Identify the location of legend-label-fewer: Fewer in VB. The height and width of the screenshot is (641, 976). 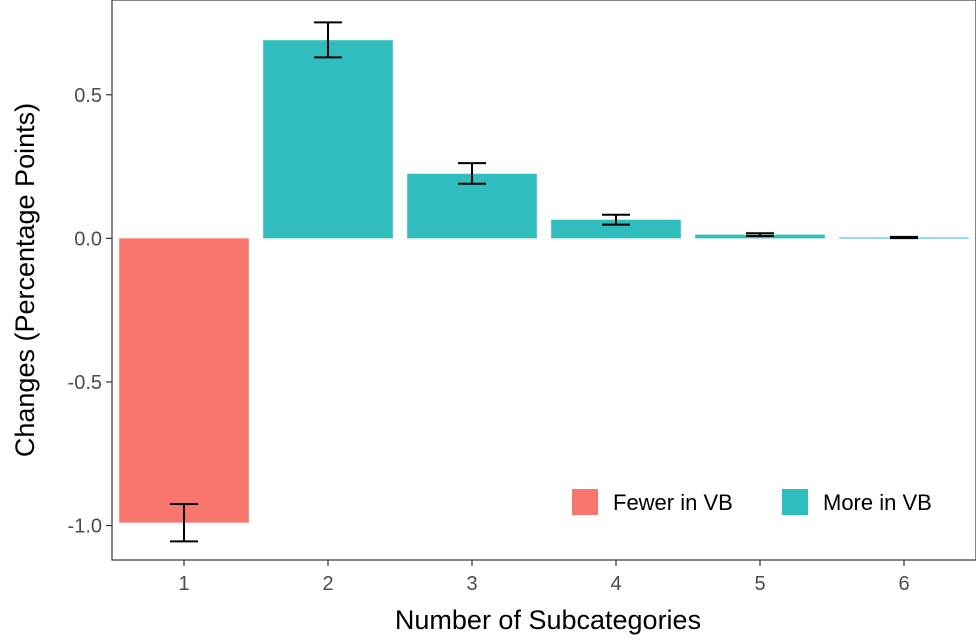
(673, 502).